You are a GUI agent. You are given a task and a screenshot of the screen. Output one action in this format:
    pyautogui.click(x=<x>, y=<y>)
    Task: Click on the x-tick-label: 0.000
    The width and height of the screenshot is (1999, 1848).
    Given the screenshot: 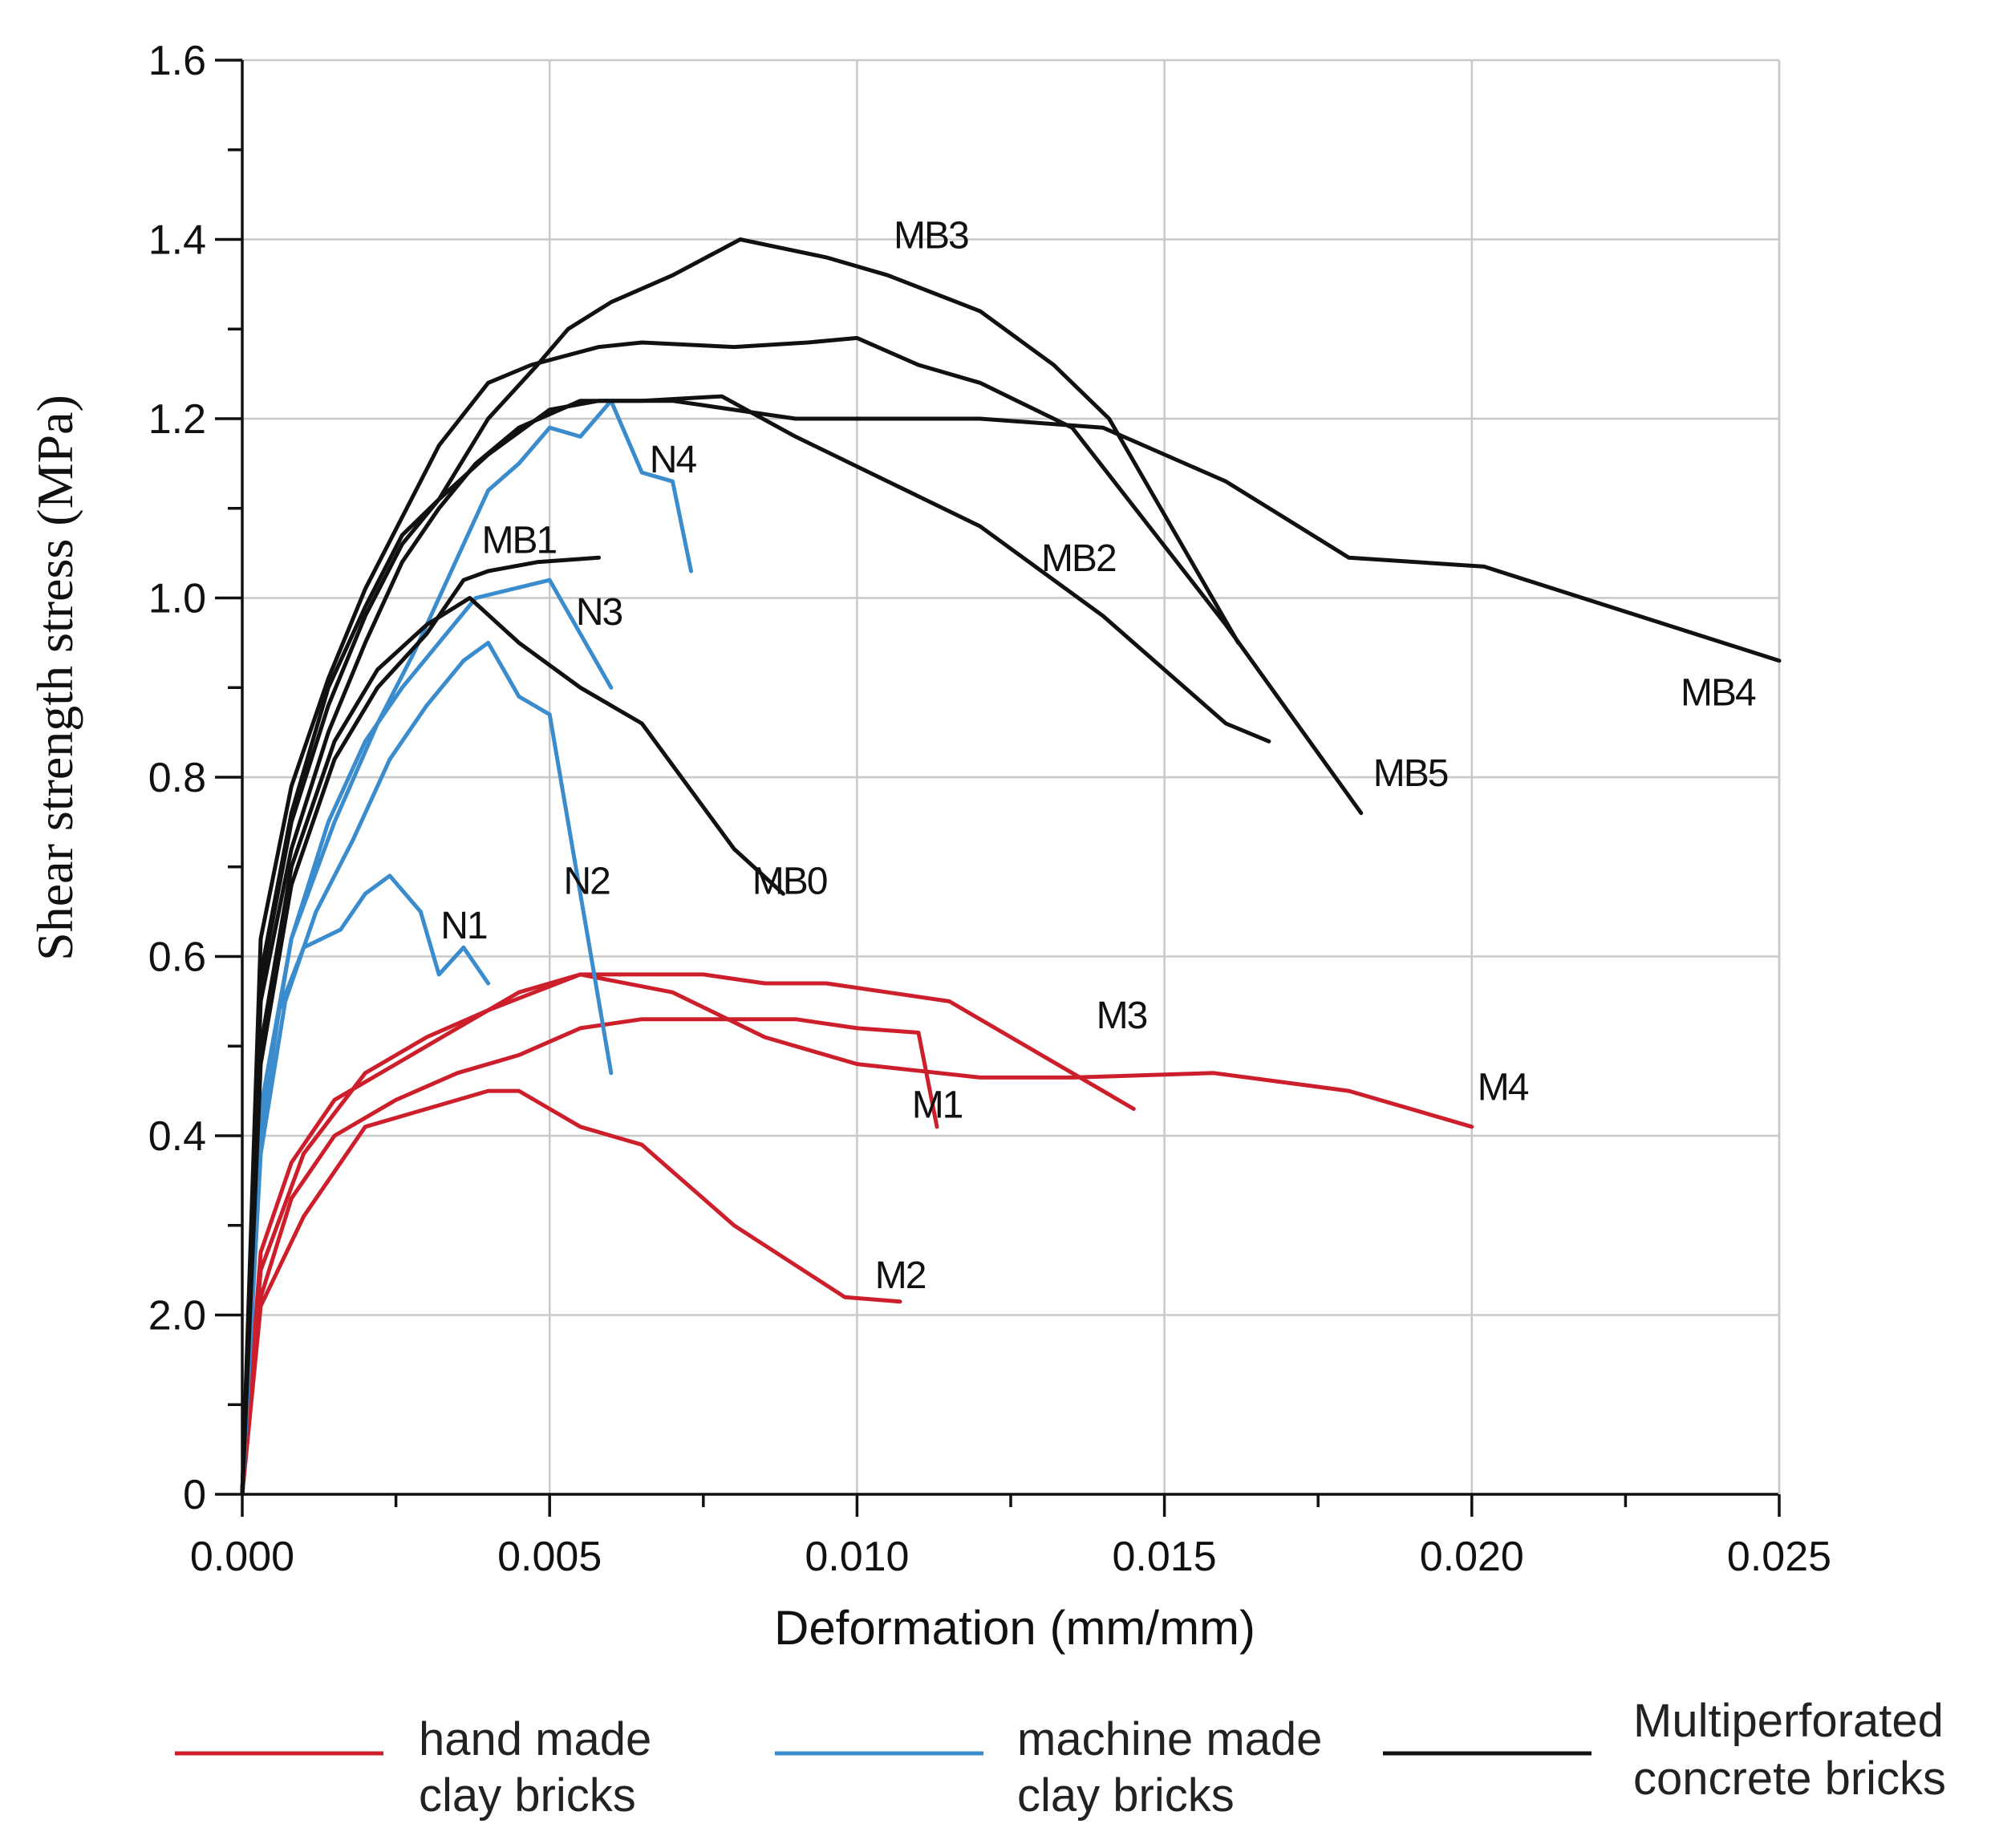 What is the action you would take?
    pyautogui.click(x=242, y=1557)
    